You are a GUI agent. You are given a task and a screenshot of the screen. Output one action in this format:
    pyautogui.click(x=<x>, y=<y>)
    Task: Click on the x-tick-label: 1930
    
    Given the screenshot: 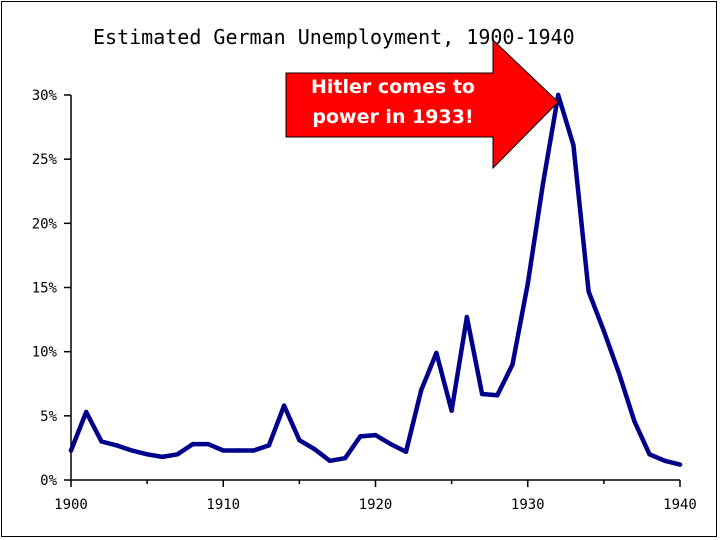 What is the action you would take?
    pyautogui.click(x=528, y=505)
    